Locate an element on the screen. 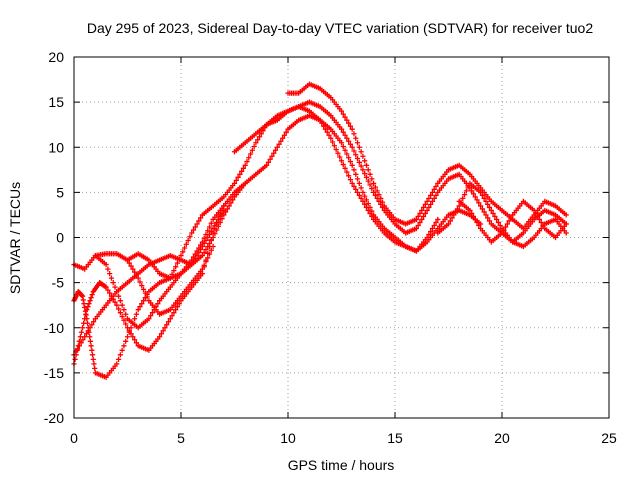 The width and height of the screenshot is (640, 480). y-axis-label: SDTVAR / TECUs is located at coordinates (15, 238).